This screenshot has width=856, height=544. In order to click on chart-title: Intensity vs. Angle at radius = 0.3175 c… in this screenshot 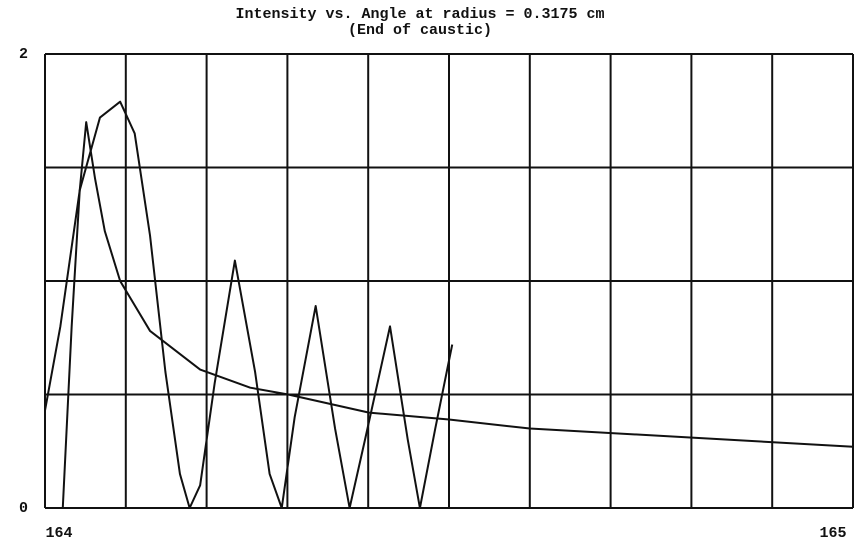, I will do `click(419, 14)`.